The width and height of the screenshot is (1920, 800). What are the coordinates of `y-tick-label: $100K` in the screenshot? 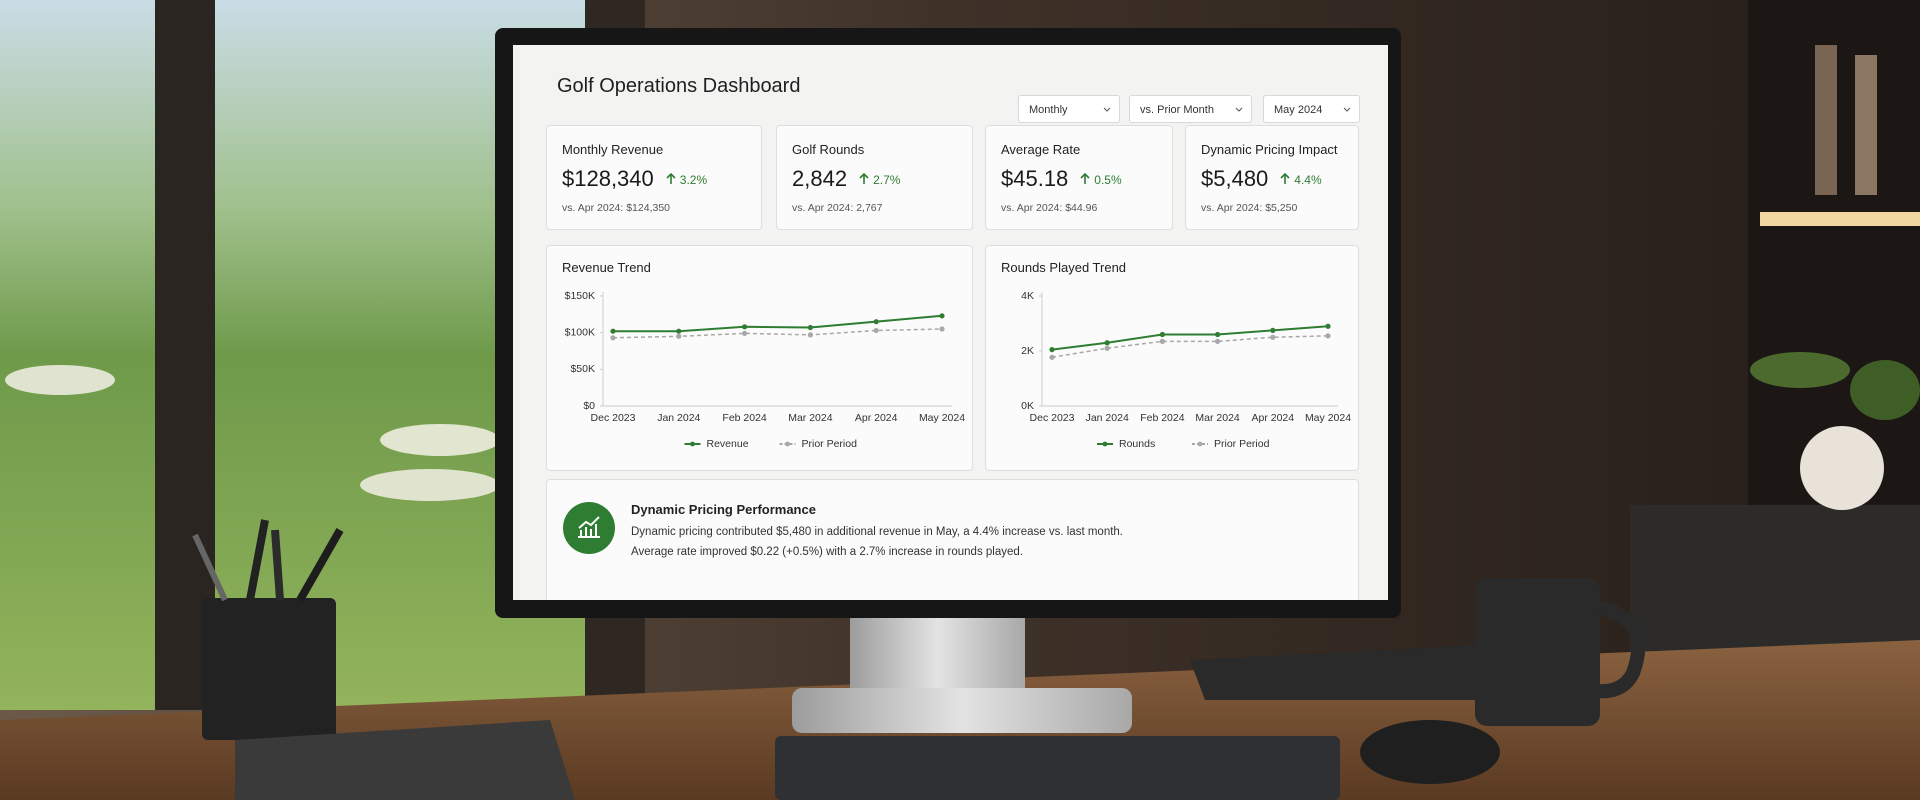 It's located at (580, 332).